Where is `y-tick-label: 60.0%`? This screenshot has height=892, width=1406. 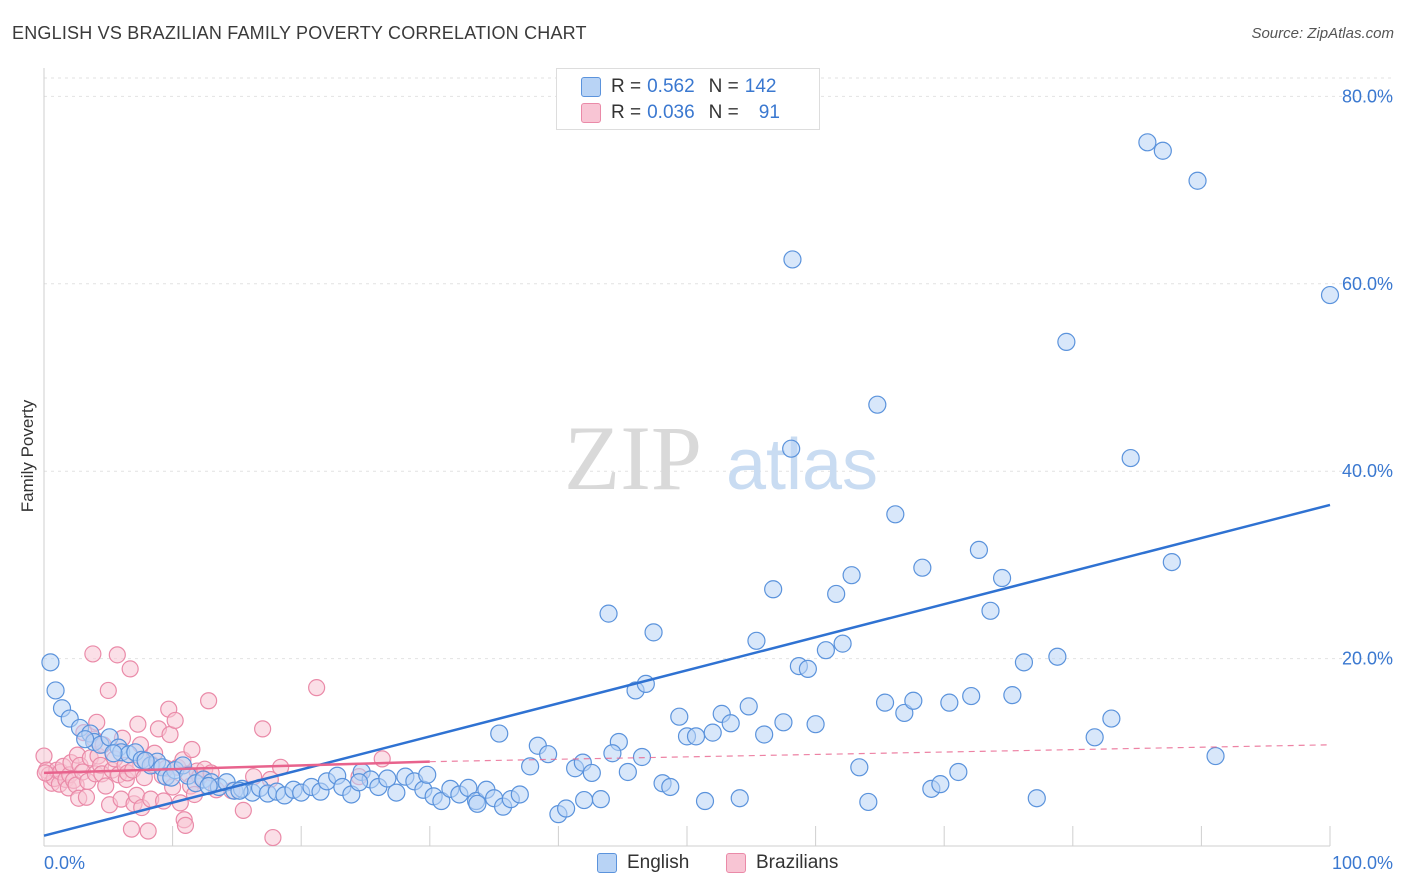
y-tick-label: 60.0% is located at coordinates (1367, 284).